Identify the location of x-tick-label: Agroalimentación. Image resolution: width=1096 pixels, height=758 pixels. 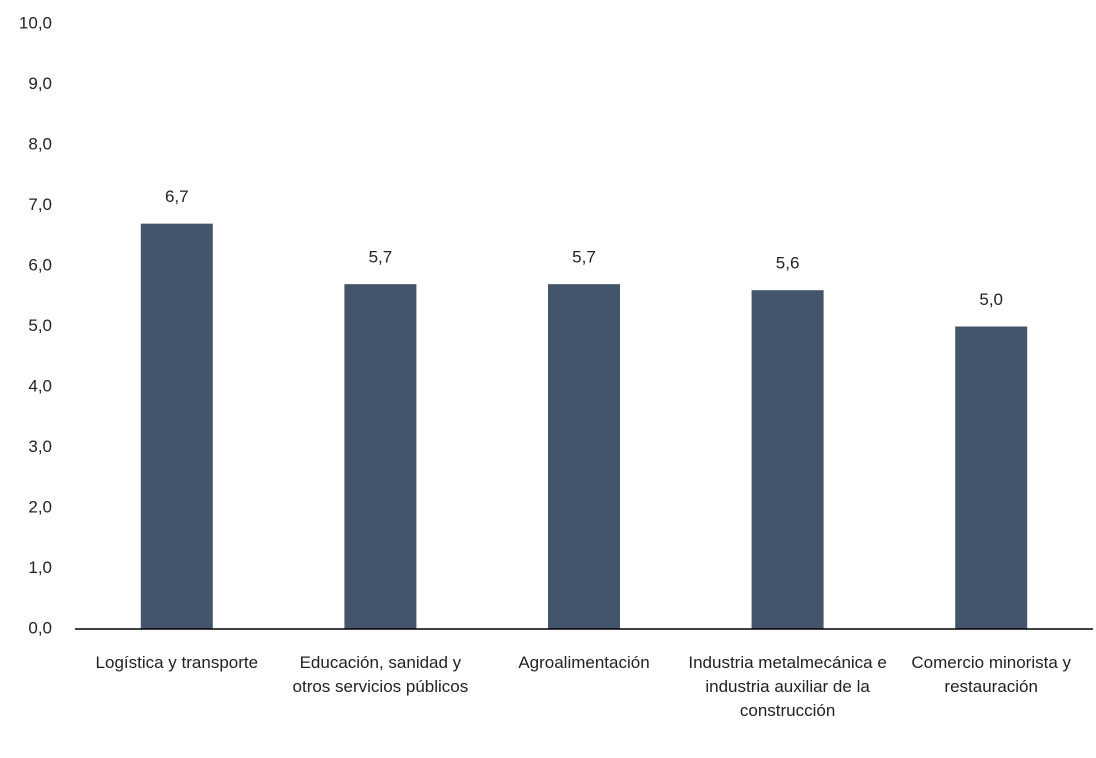
(584, 662).